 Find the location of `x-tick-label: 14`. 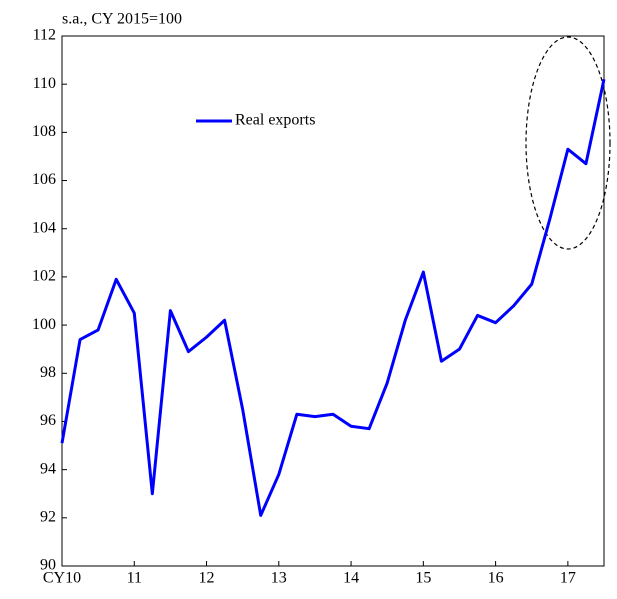

x-tick-label: 14 is located at coordinates (351, 578).